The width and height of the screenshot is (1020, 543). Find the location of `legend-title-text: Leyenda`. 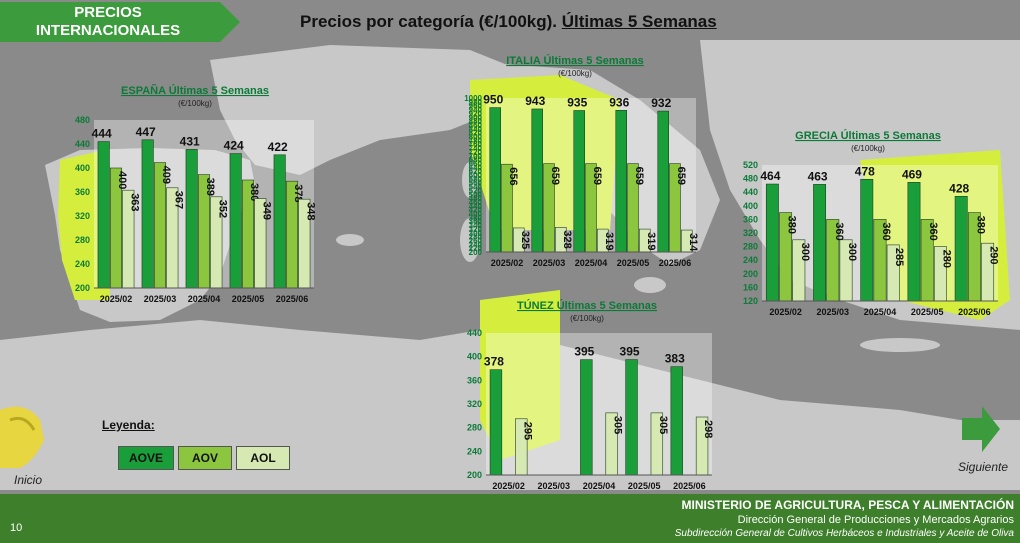

legend-title-text: Leyenda is located at coordinates (126, 425).